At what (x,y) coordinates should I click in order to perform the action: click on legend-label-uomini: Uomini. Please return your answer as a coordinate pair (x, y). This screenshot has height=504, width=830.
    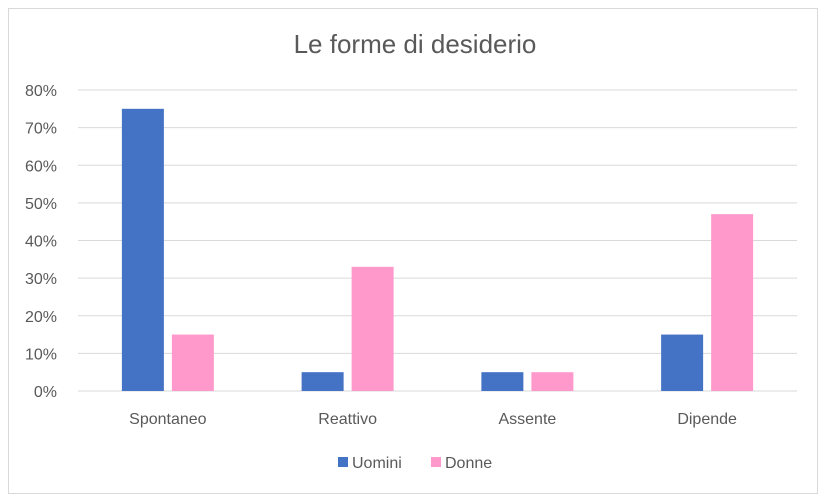
    Looking at the image, I should click on (377, 463).